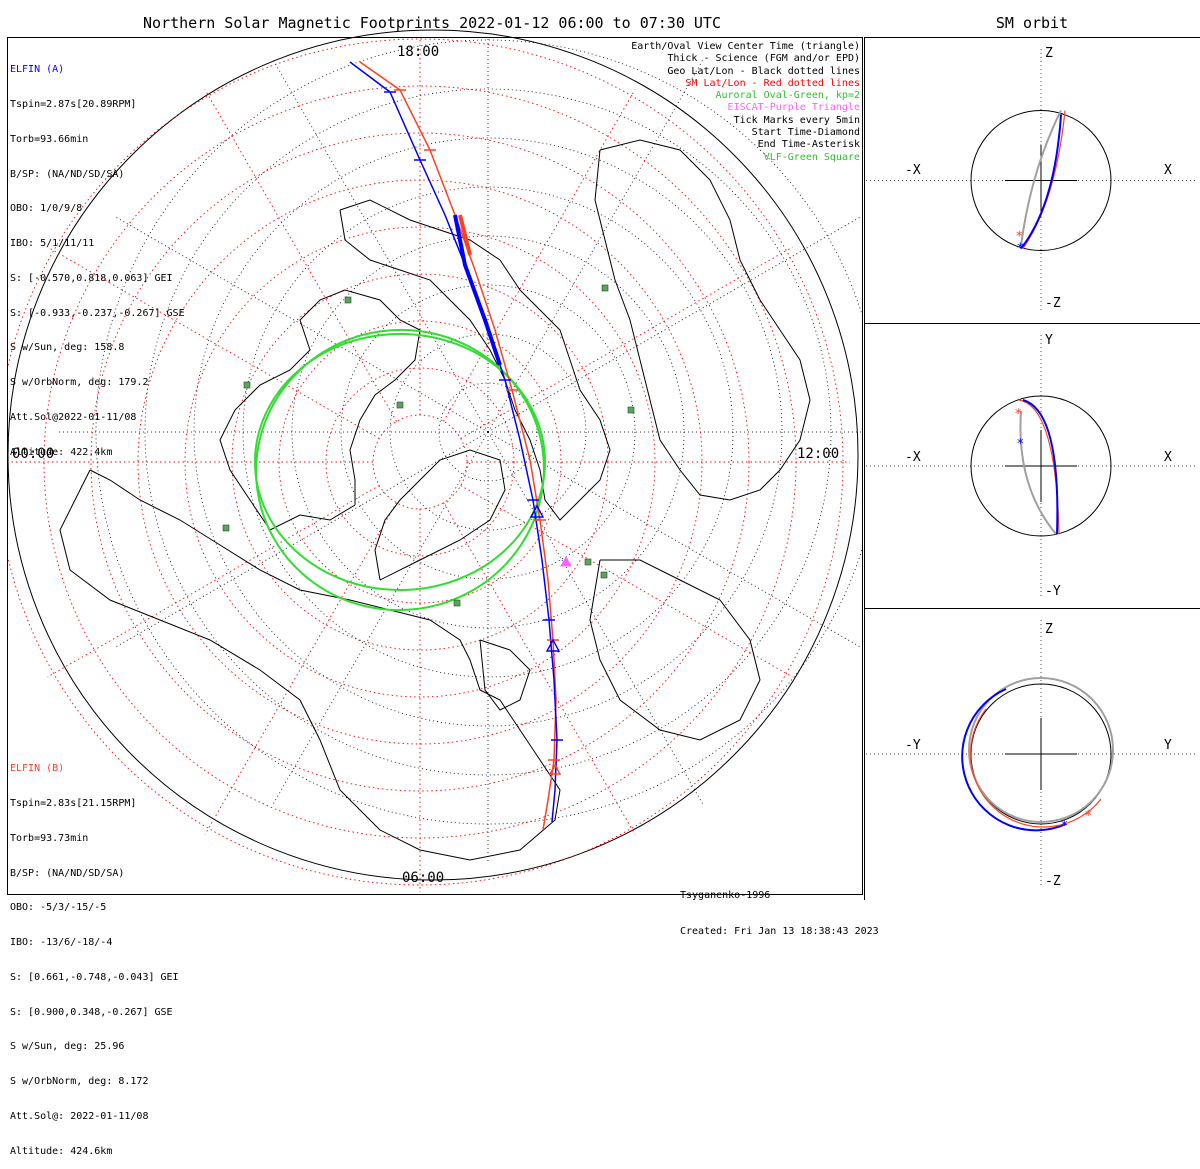 This screenshot has height=1169, width=1200. What do you see at coordinates (91, 278) in the screenshot?
I see `elfin-a-line: S: [-0.570,0.818,0.063] GEI` at bounding box center [91, 278].